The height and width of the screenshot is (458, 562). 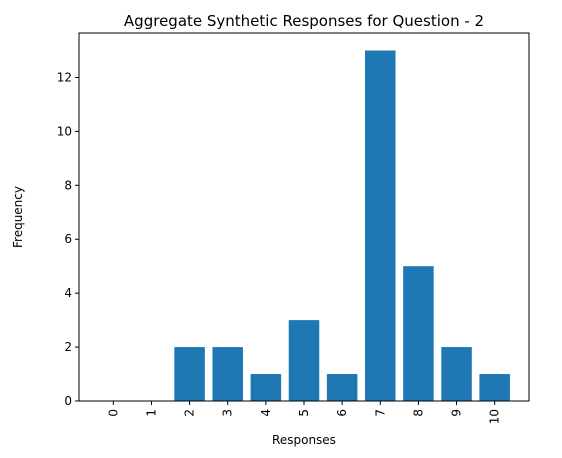 What do you see at coordinates (68, 401) in the screenshot?
I see `y-tick-label: 0` at bounding box center [68, 401].